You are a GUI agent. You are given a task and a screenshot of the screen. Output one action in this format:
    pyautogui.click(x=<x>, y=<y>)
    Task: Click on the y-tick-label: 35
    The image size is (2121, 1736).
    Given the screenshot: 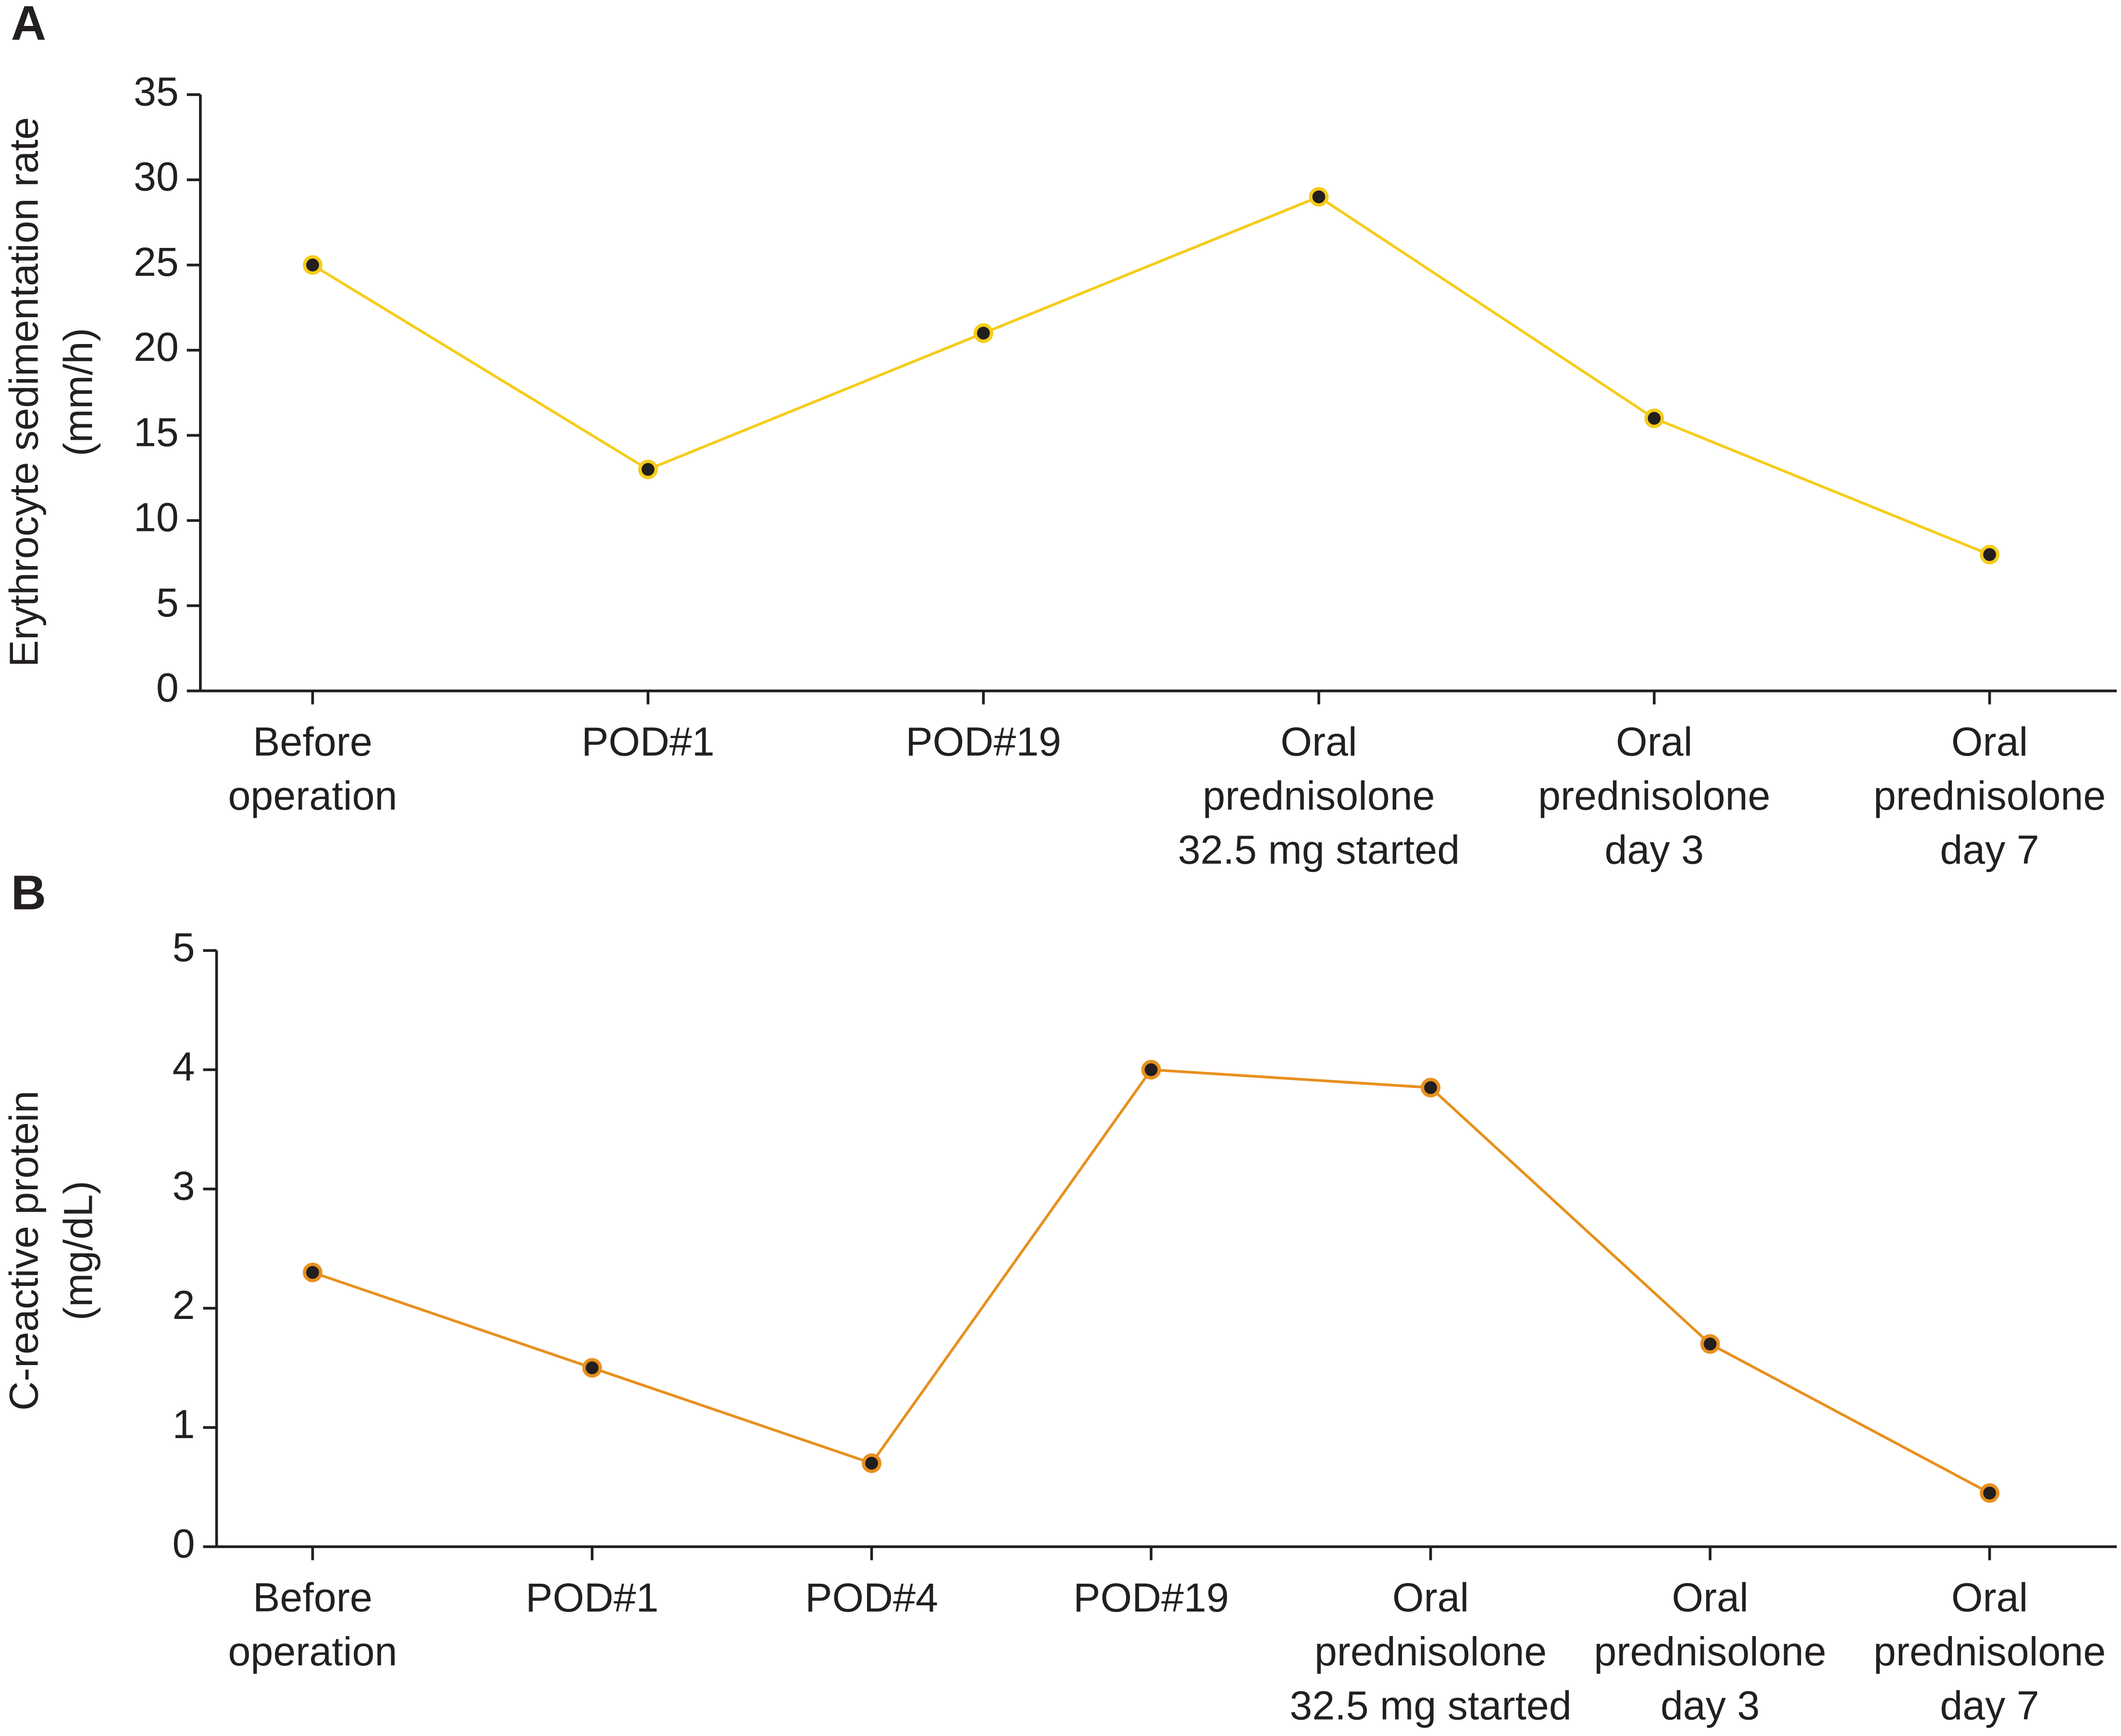 What is the action you would take?
    pyautogui.click(x=156, y=91)
    